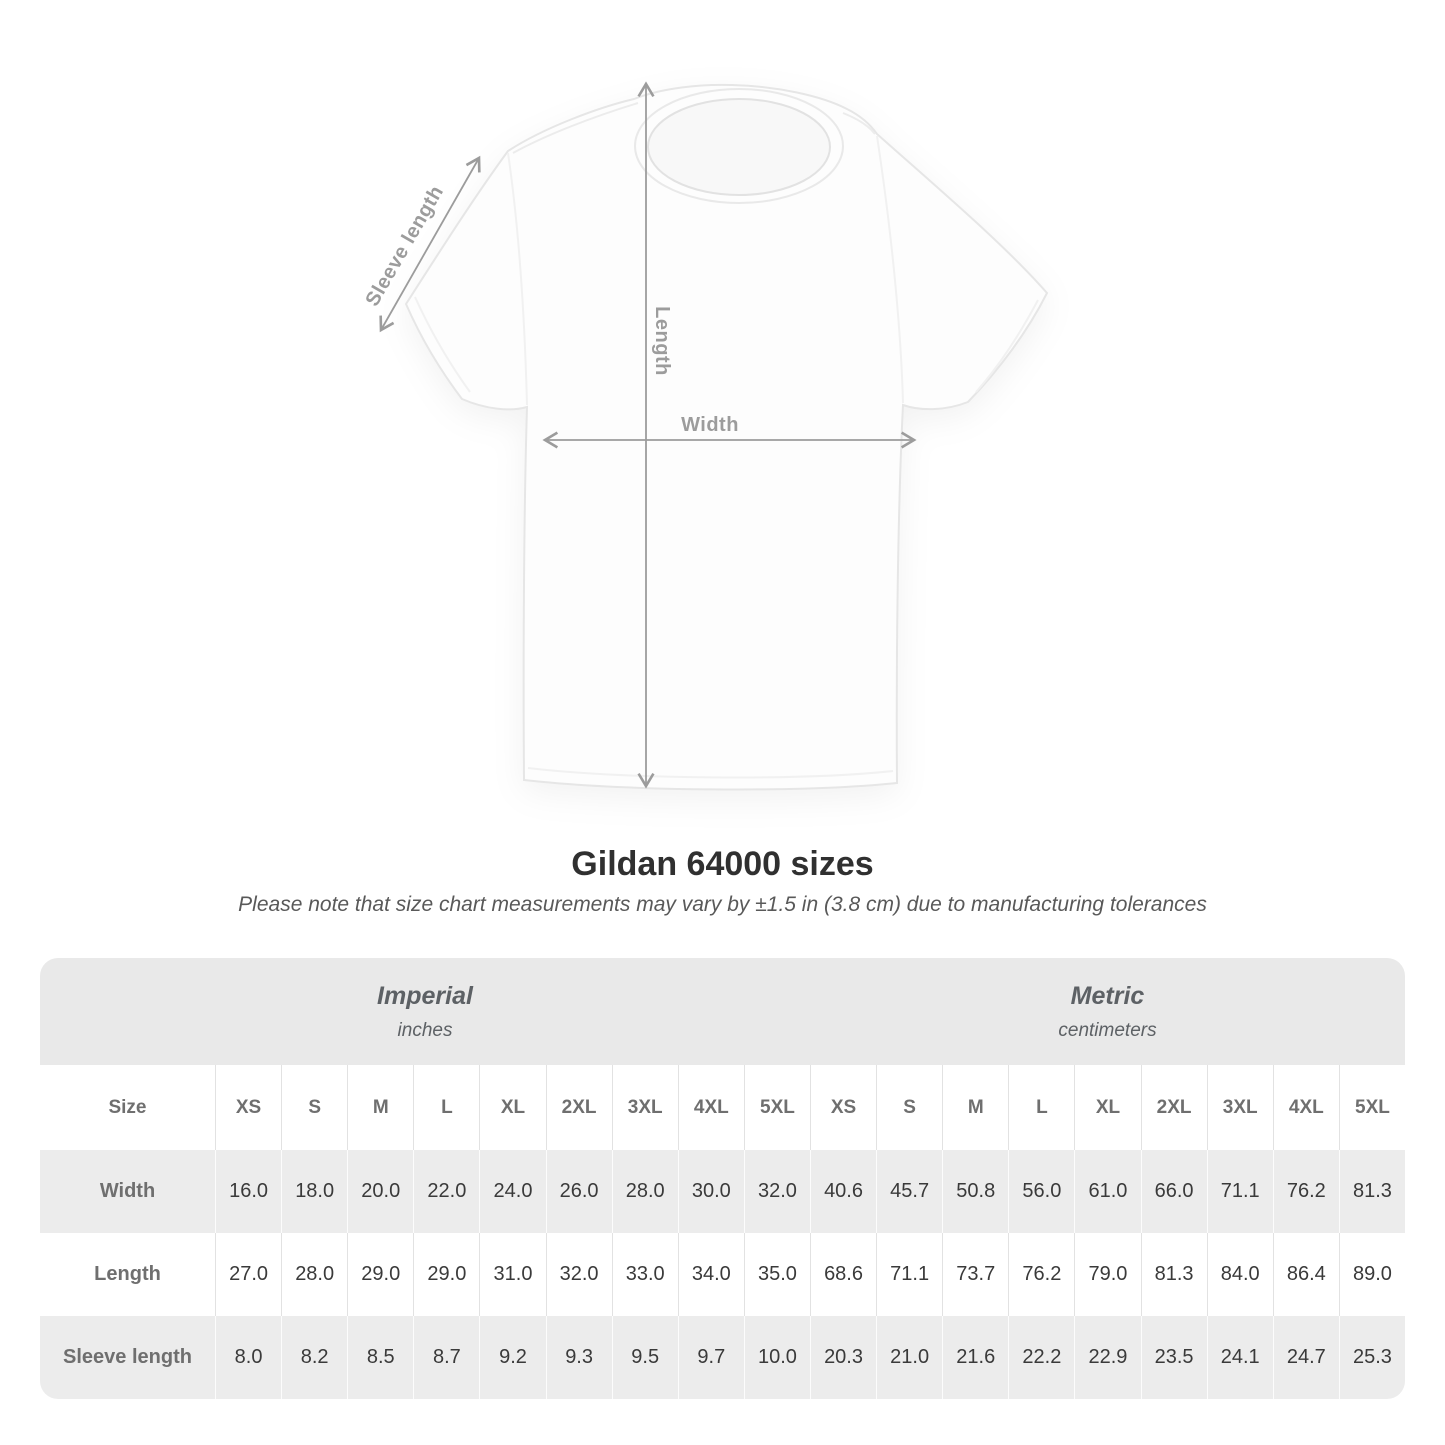  What do you see at coordinates (575, 128) in the screenshot?
I see `left-shoulder-seam` at bounding box center [575, 128].